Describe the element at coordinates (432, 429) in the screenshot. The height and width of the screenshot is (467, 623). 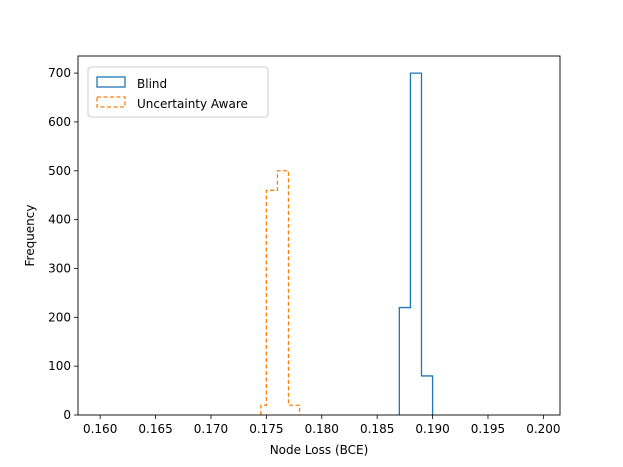
I see `x-tick-label: 0.190` at that location.